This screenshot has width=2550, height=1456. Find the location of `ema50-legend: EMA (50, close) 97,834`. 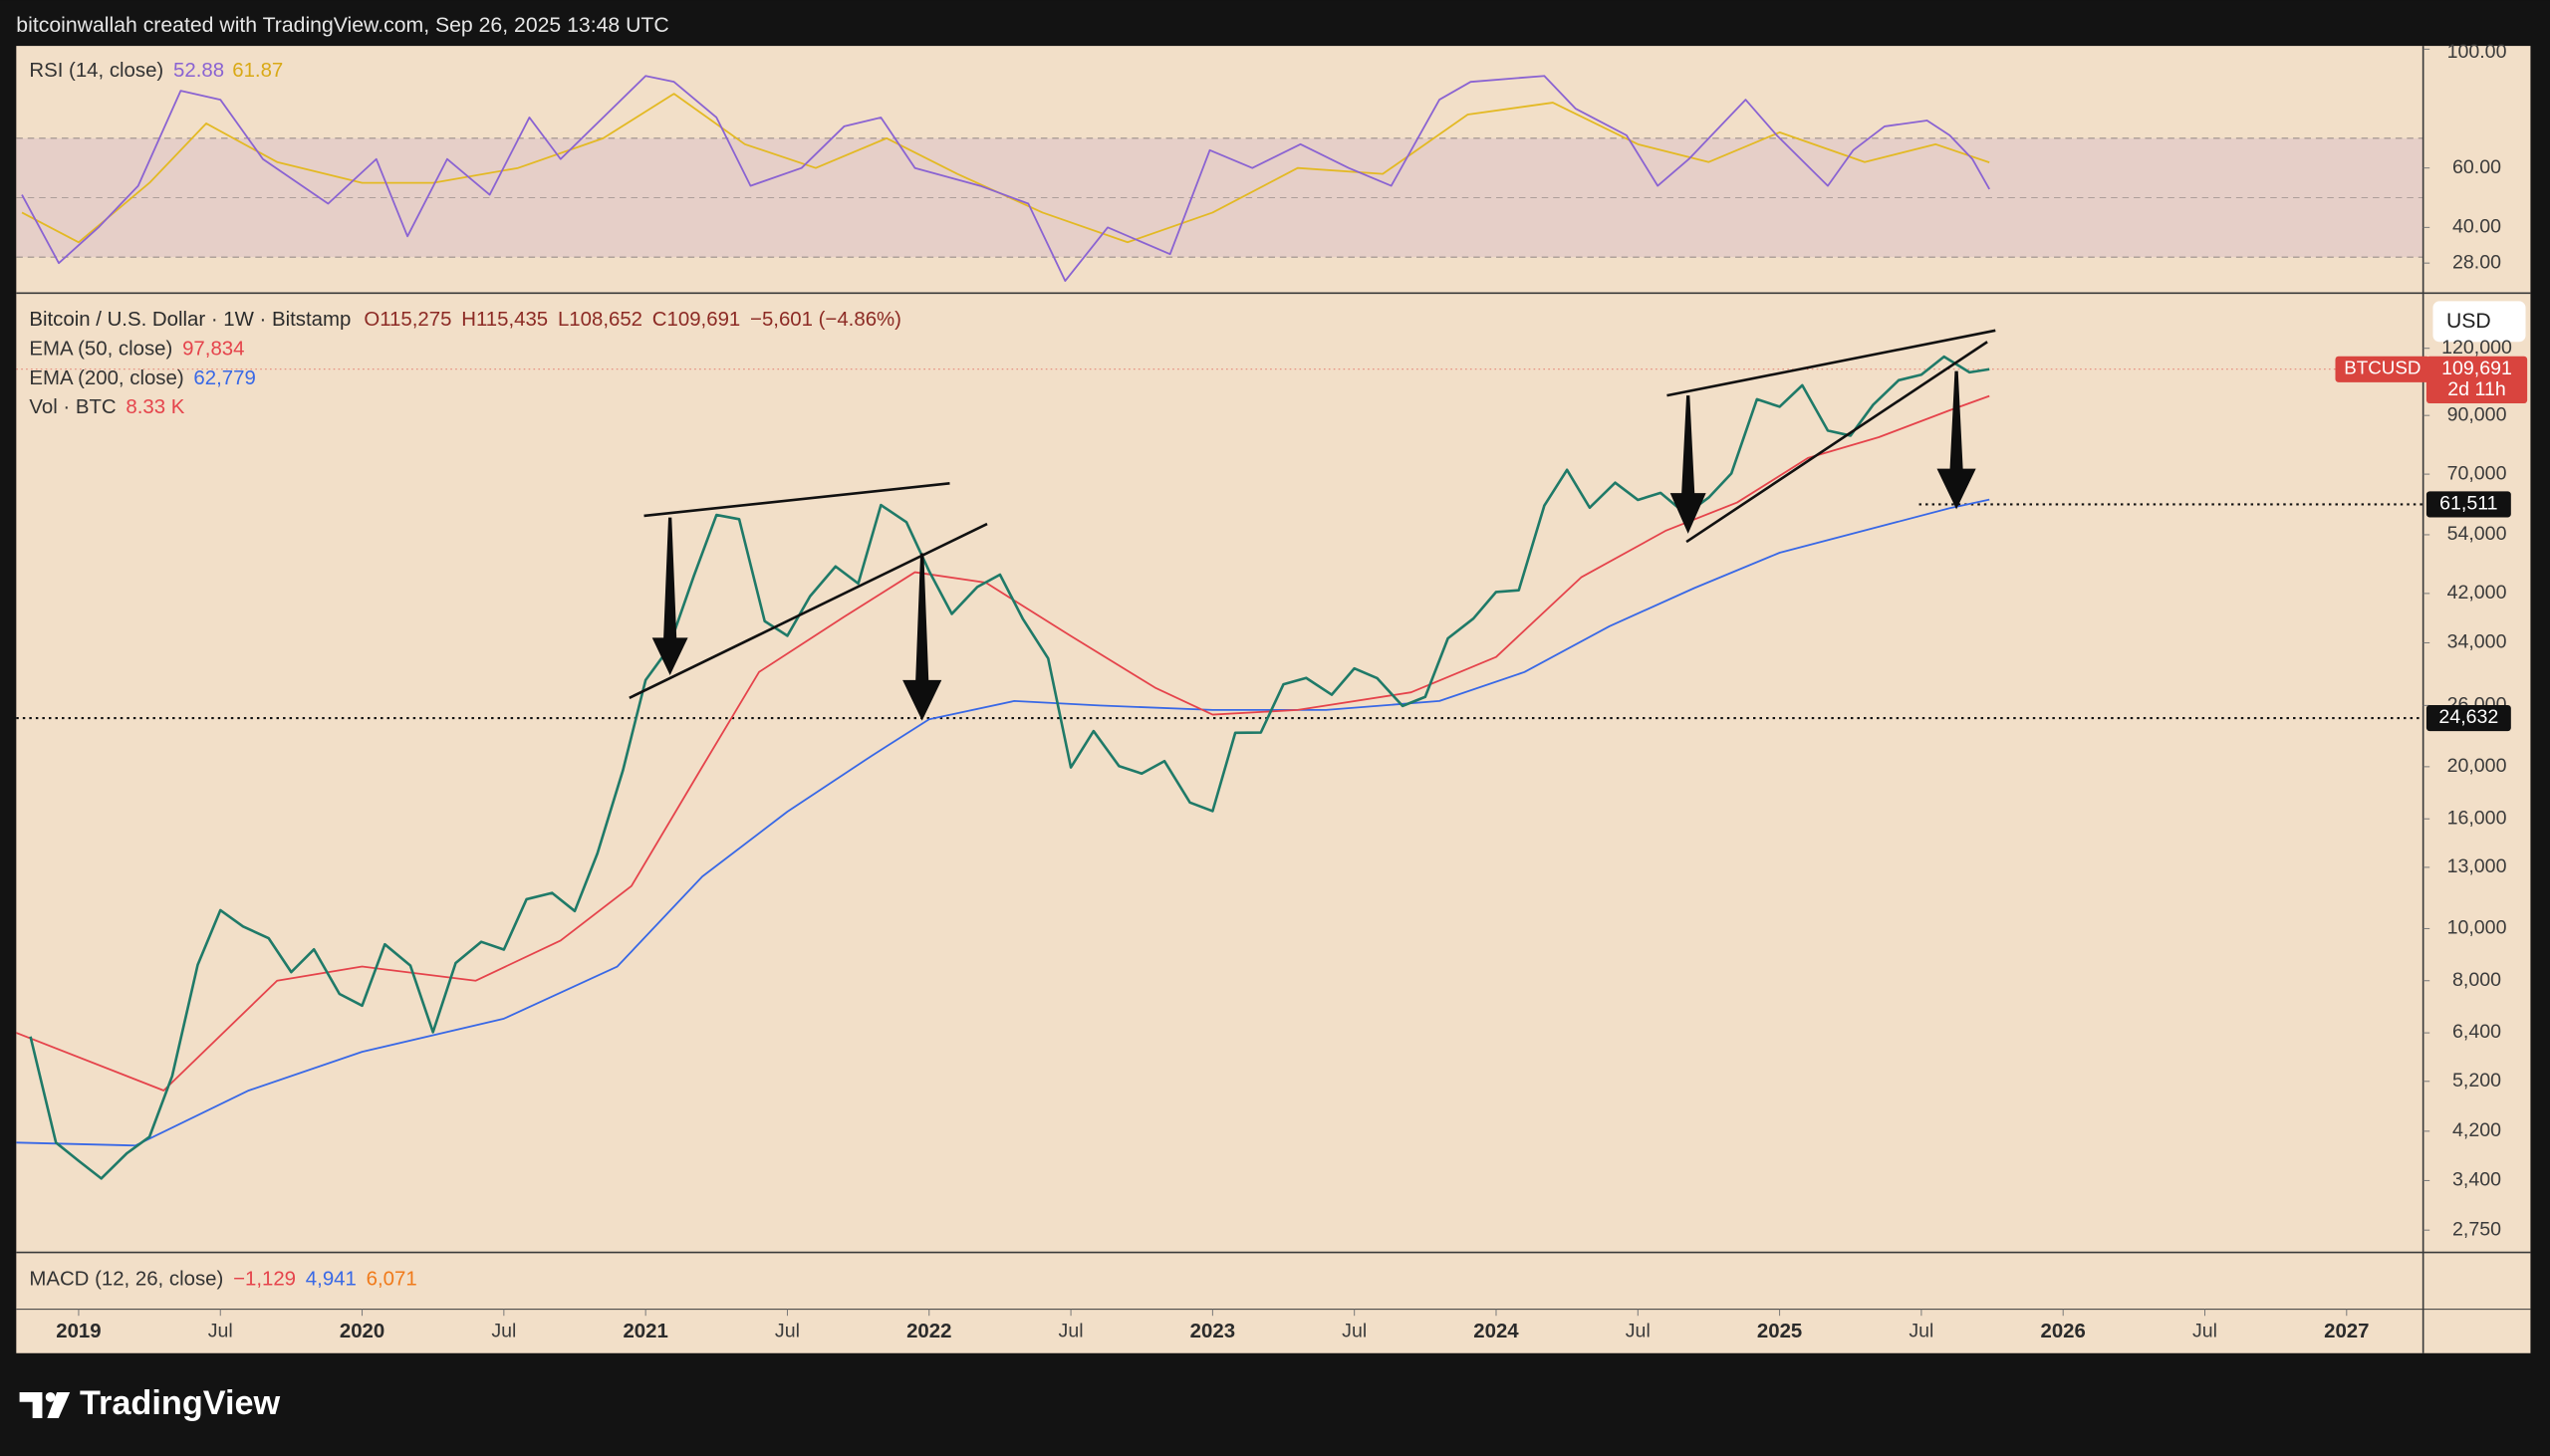

ema50-legend: EMA (50, close) 97,834 is located at coordinates (136, 350).